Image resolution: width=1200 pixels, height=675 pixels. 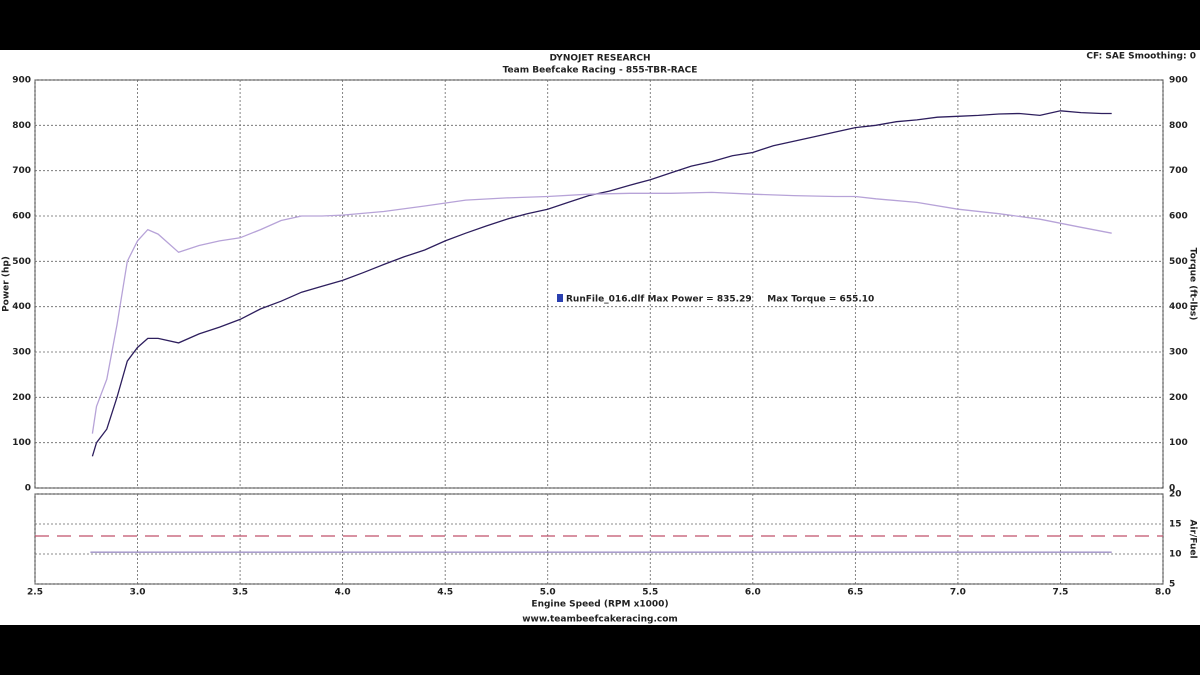 What do you see at coordinates (560, 298) in the screenshot?
I see `annotation-icon` at bounding box center [560, 298].